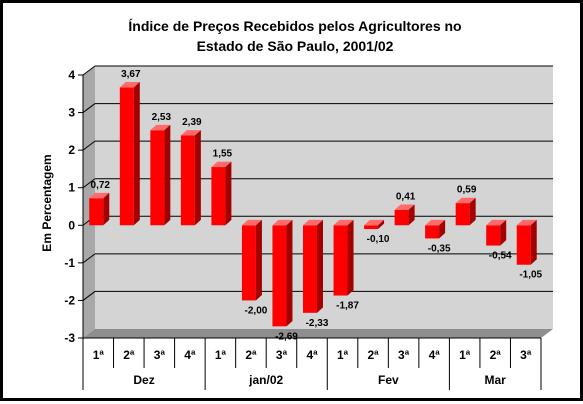 The image size is (583, 404). What do you see at coordinates (131, 74) in the screenshot?
I see `value-label: 3,67` at bounding box center [131, 74].